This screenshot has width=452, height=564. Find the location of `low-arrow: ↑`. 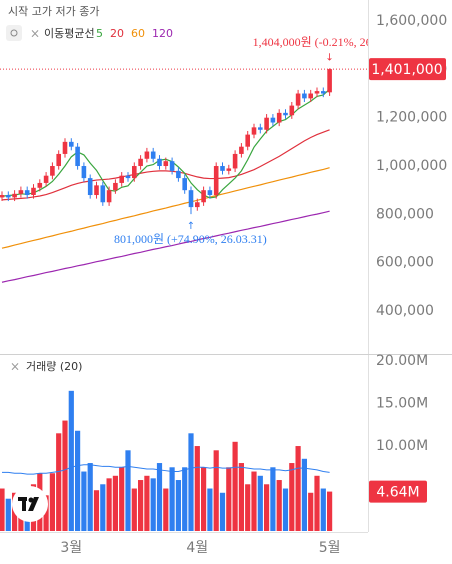

low-arrow: ↑ is located at coordinates (191, 226).